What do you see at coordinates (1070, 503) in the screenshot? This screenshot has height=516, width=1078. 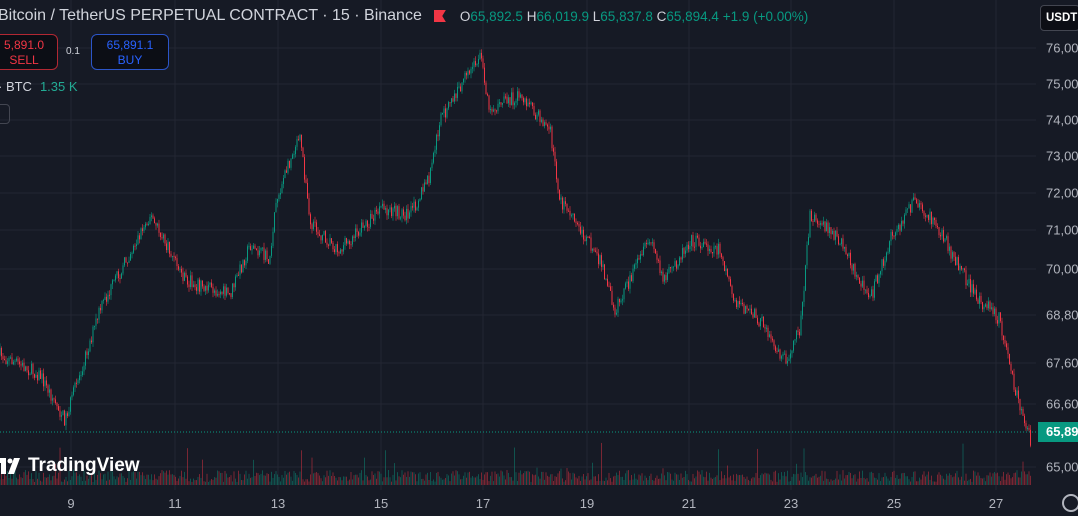 I see `settings-icon` at bounding box center [1070, 503].